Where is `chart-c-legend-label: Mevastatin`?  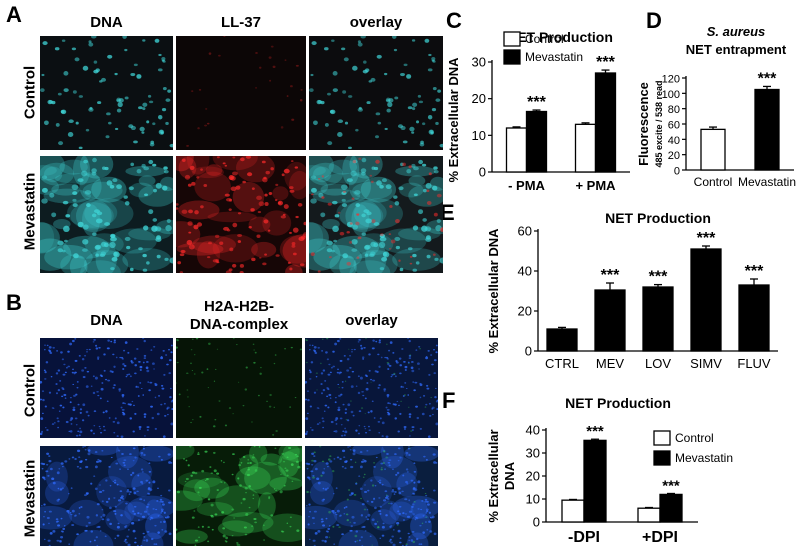
chart-c-legend-label: Mevastatin is located at coordinates (554, 57).